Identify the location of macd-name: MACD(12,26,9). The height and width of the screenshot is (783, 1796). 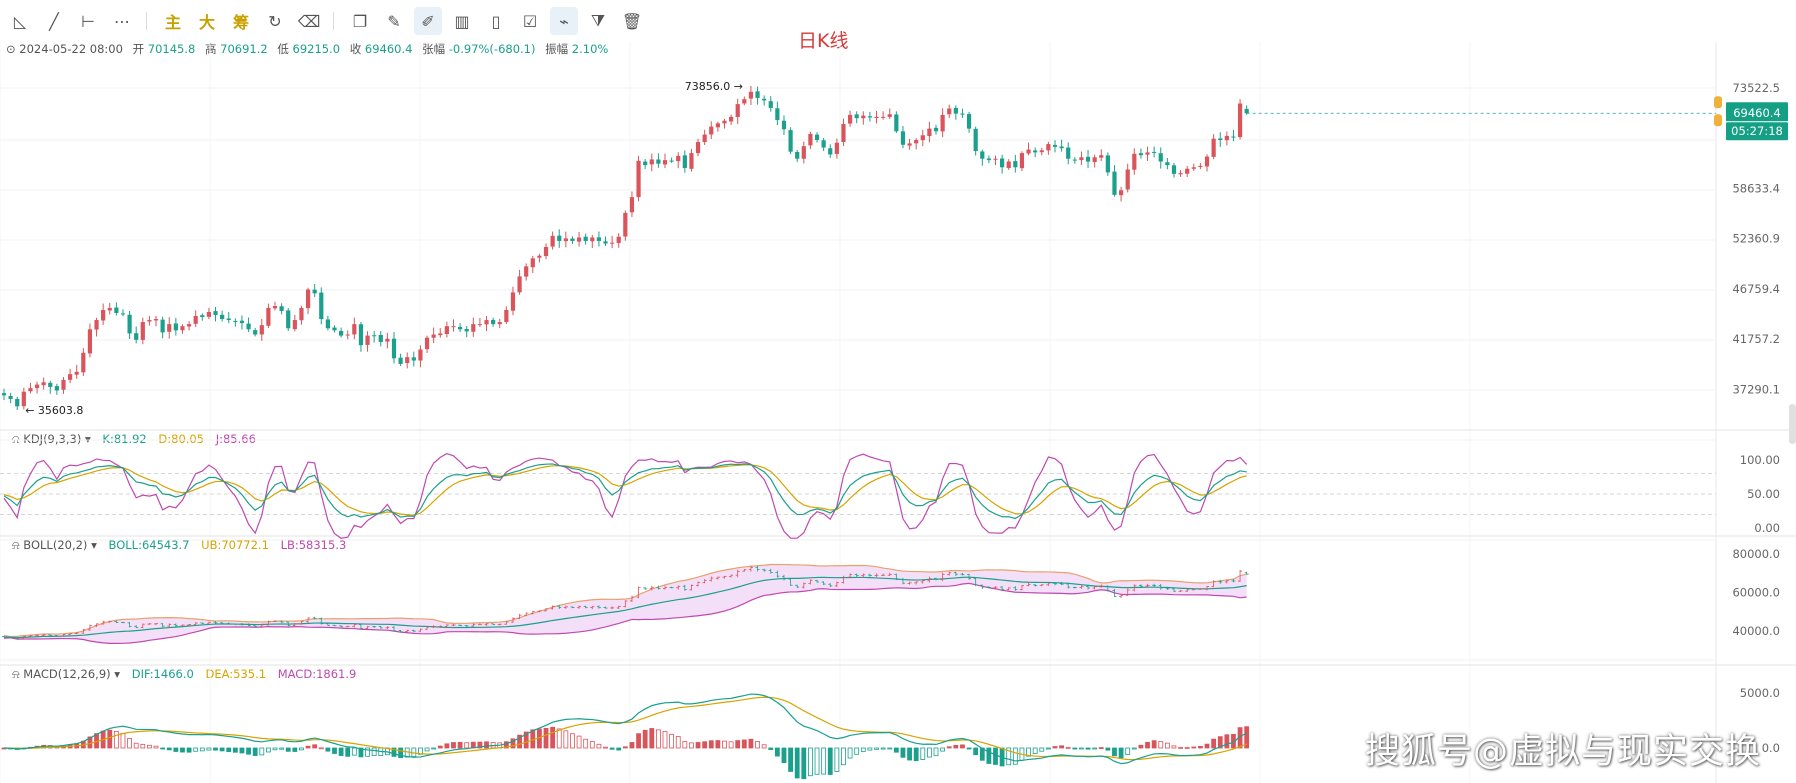
(67, 674).